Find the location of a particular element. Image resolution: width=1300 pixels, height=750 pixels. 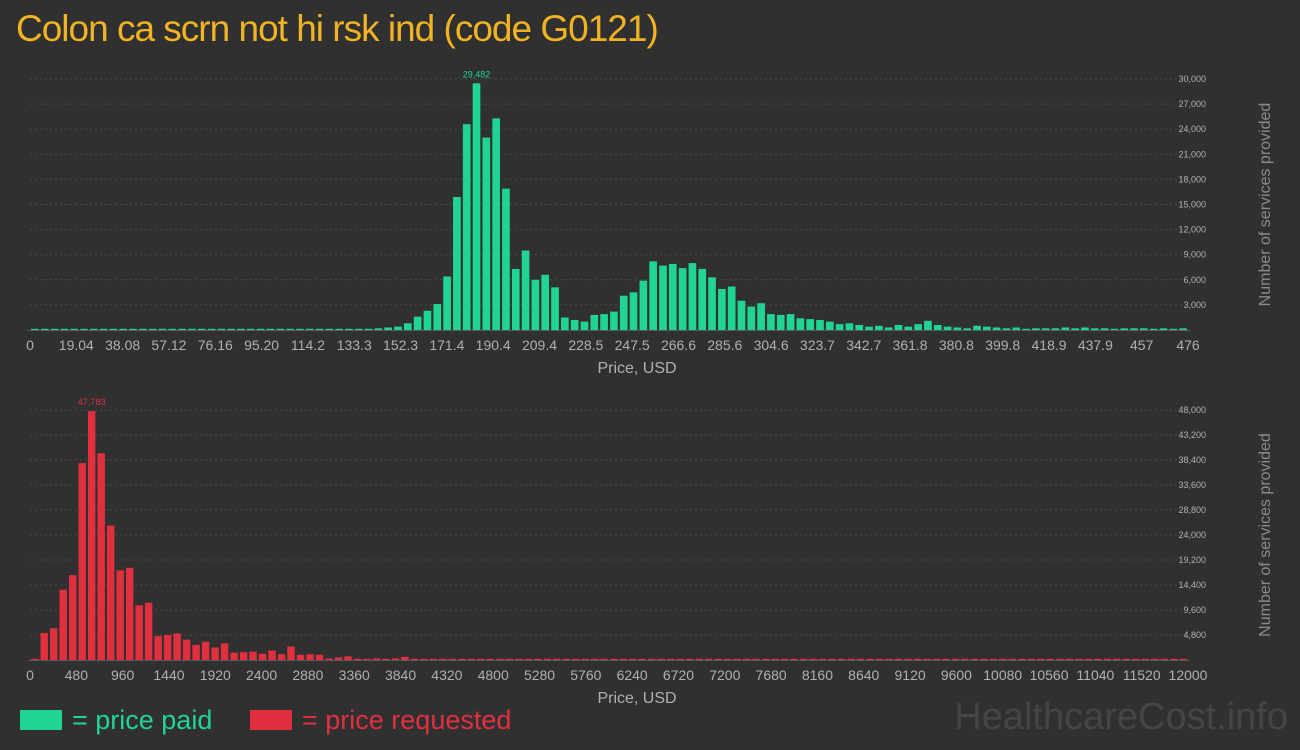

x-tick-label: 0 is located at coordinates (30, 675).